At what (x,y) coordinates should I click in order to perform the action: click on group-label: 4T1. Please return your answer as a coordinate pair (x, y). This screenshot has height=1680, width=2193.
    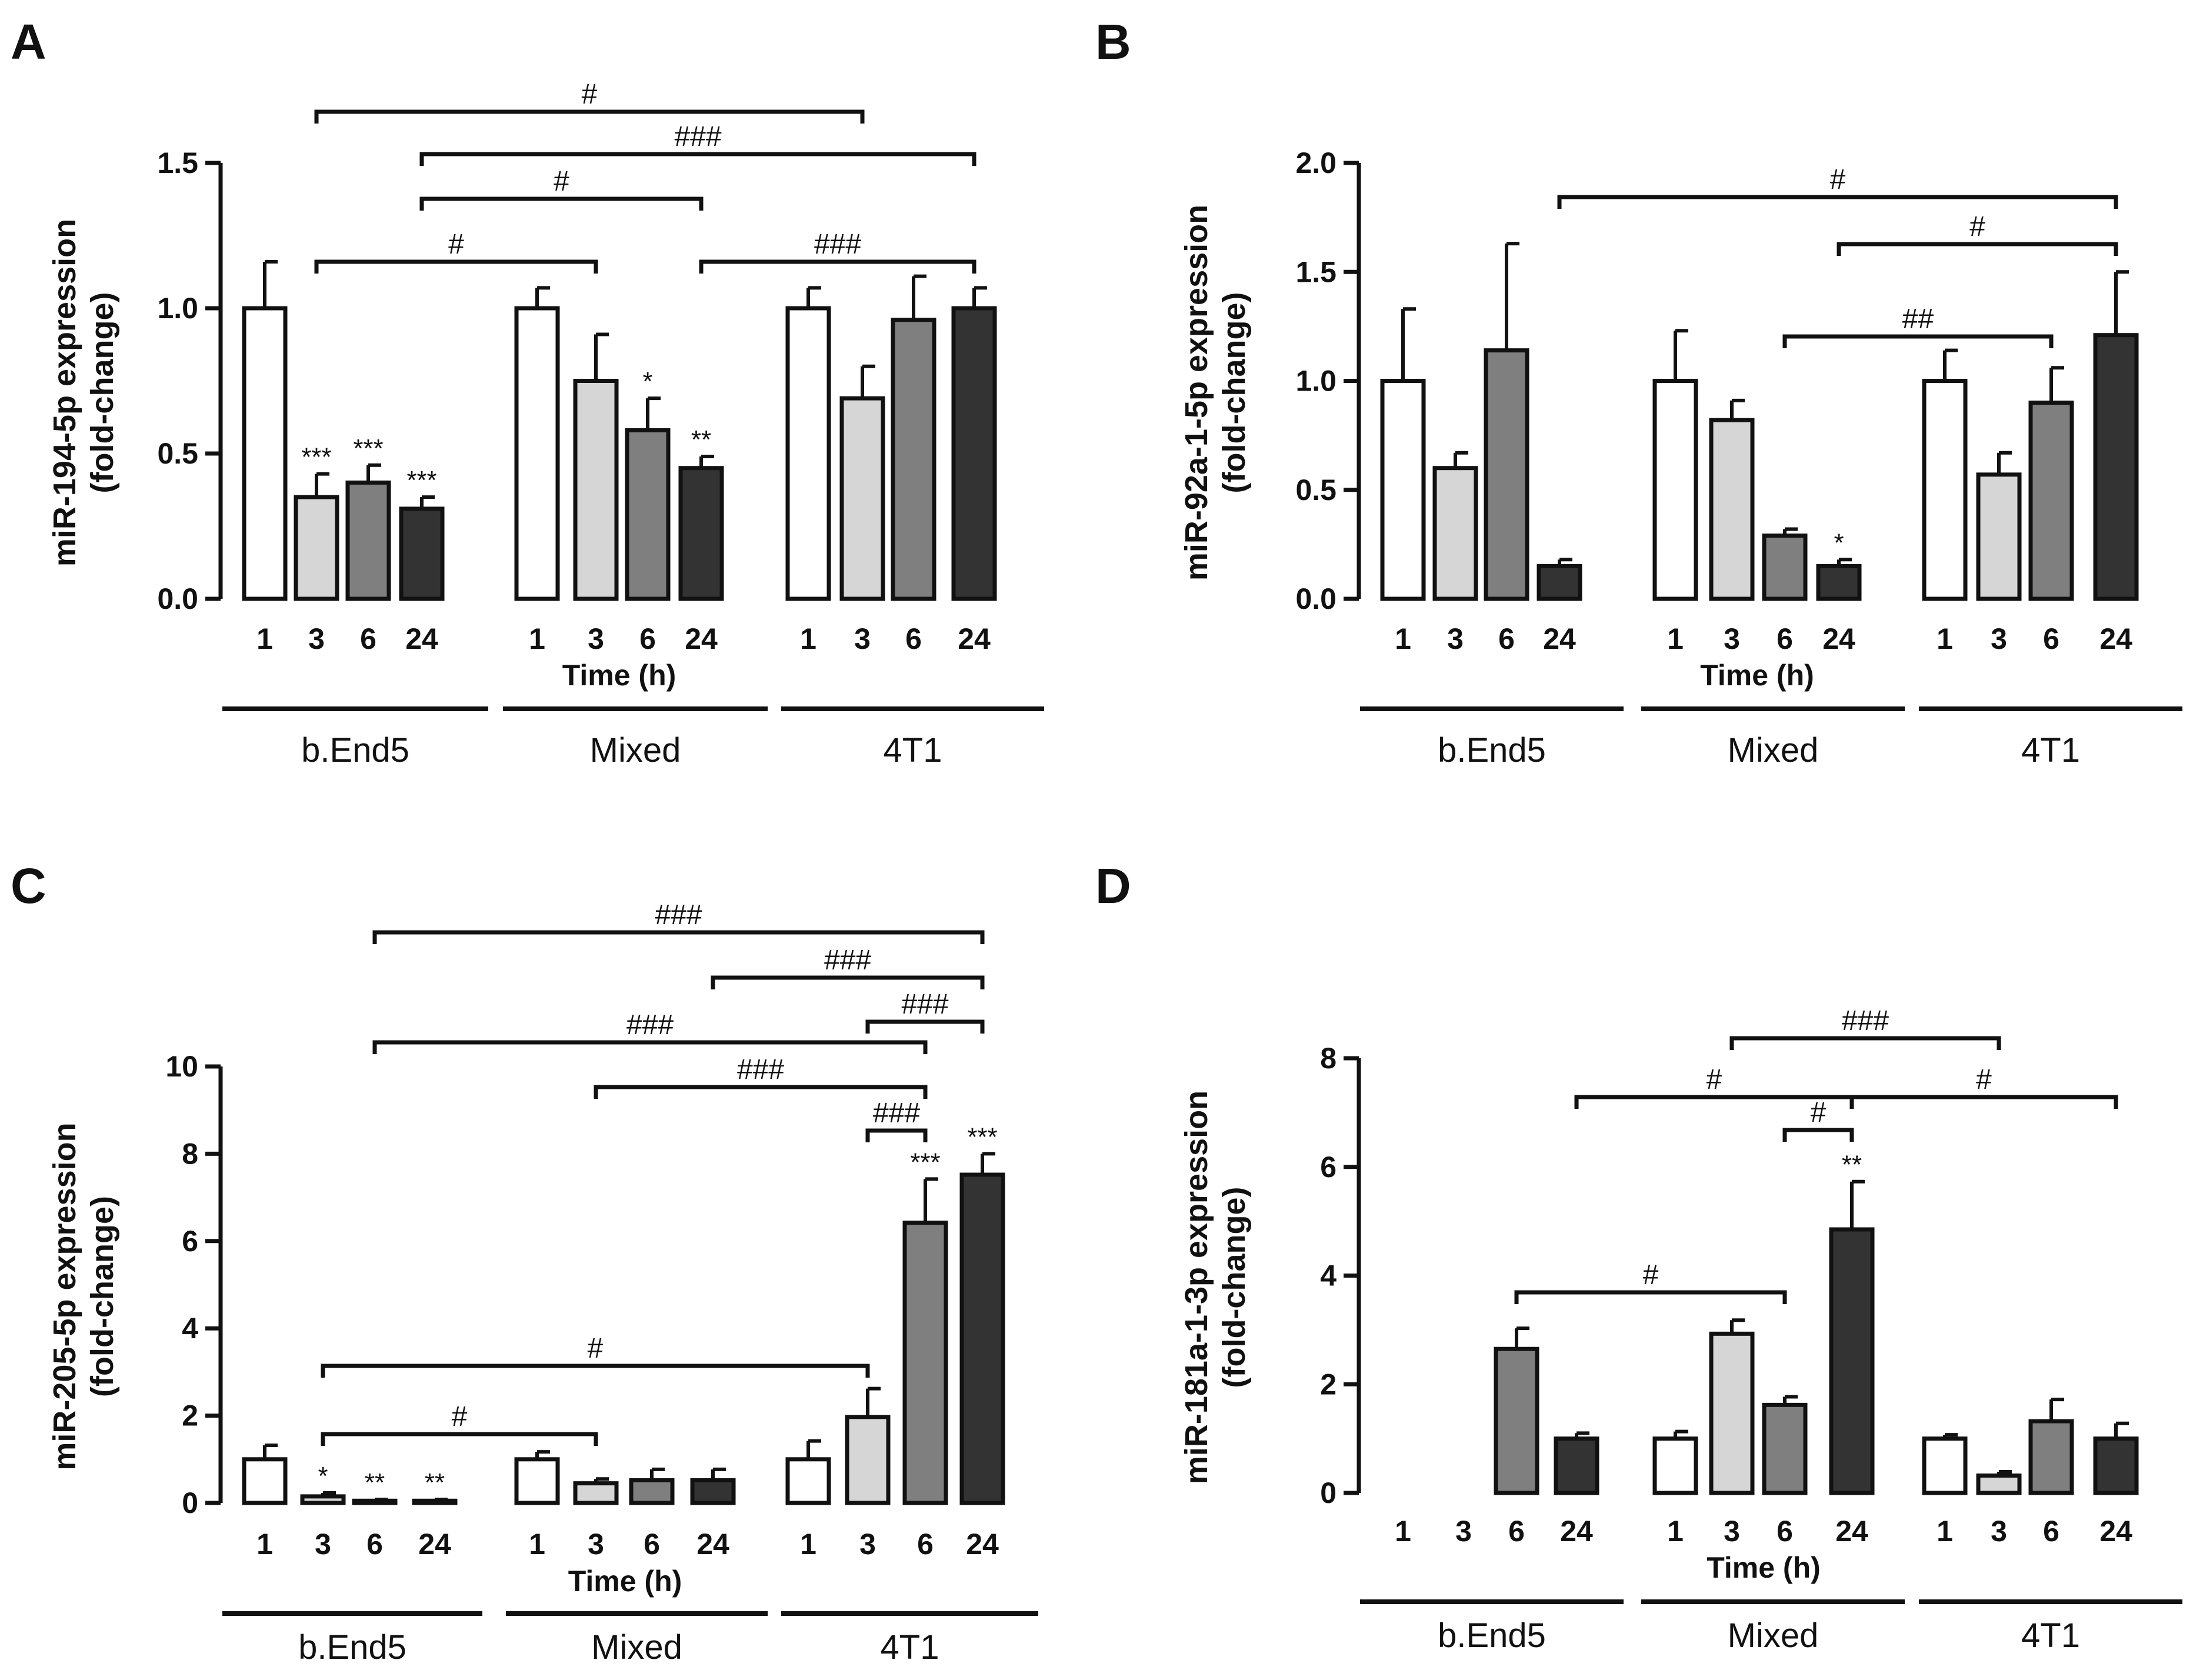
    Looking at the image, I should click on (2050, 1635).